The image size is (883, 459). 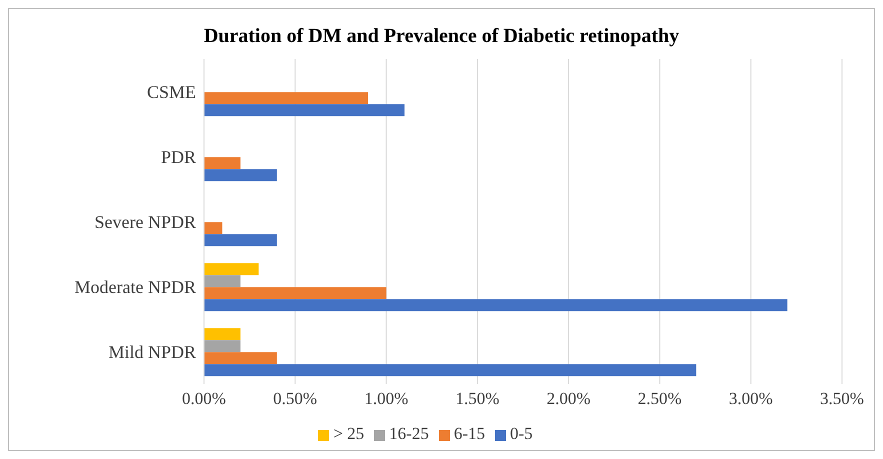 What do you see at coordinates (295, 398) in the screenshot?
I see `x-tick-label: 0.50%` at bounding box center [295, 398].